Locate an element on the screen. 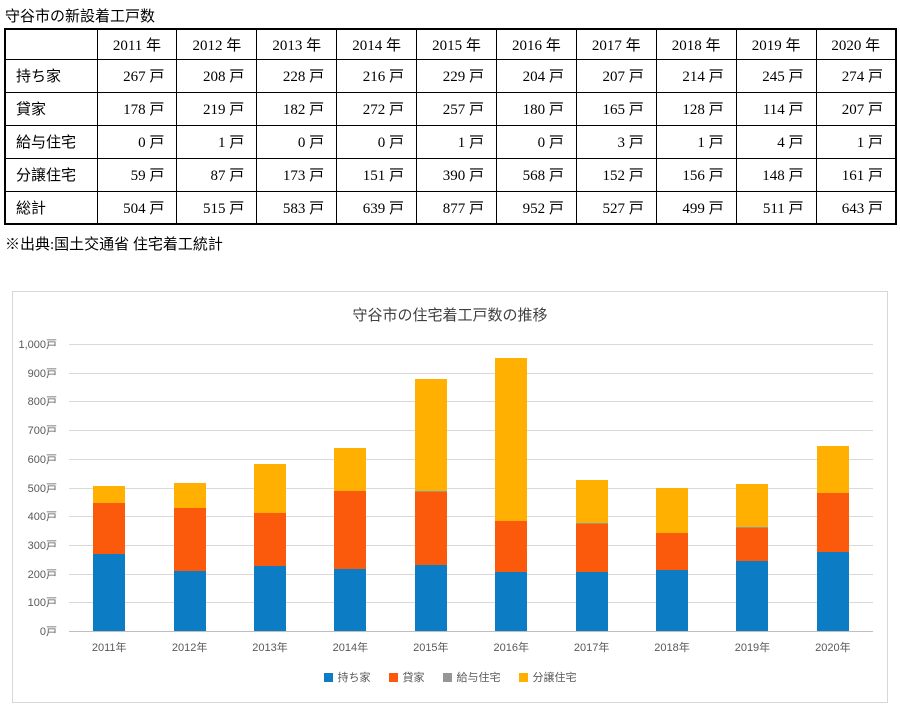  table-value-cell: 272 戸 is located at coordinates (377, 108).